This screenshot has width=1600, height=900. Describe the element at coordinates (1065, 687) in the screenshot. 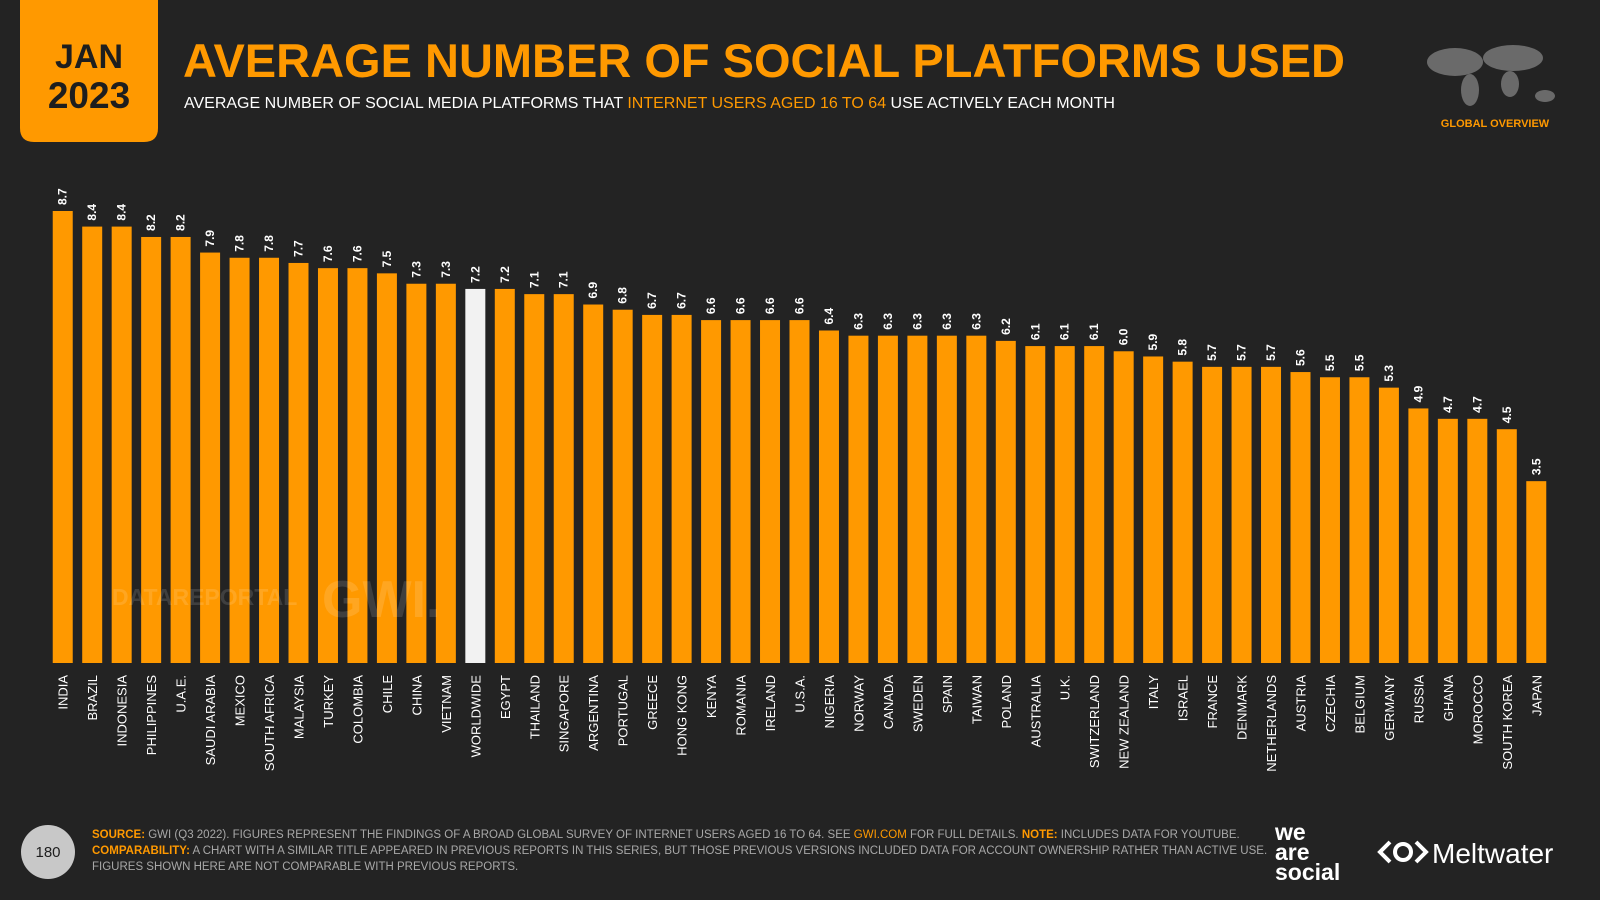

I see `x-tick-label: U.K.` at that location.